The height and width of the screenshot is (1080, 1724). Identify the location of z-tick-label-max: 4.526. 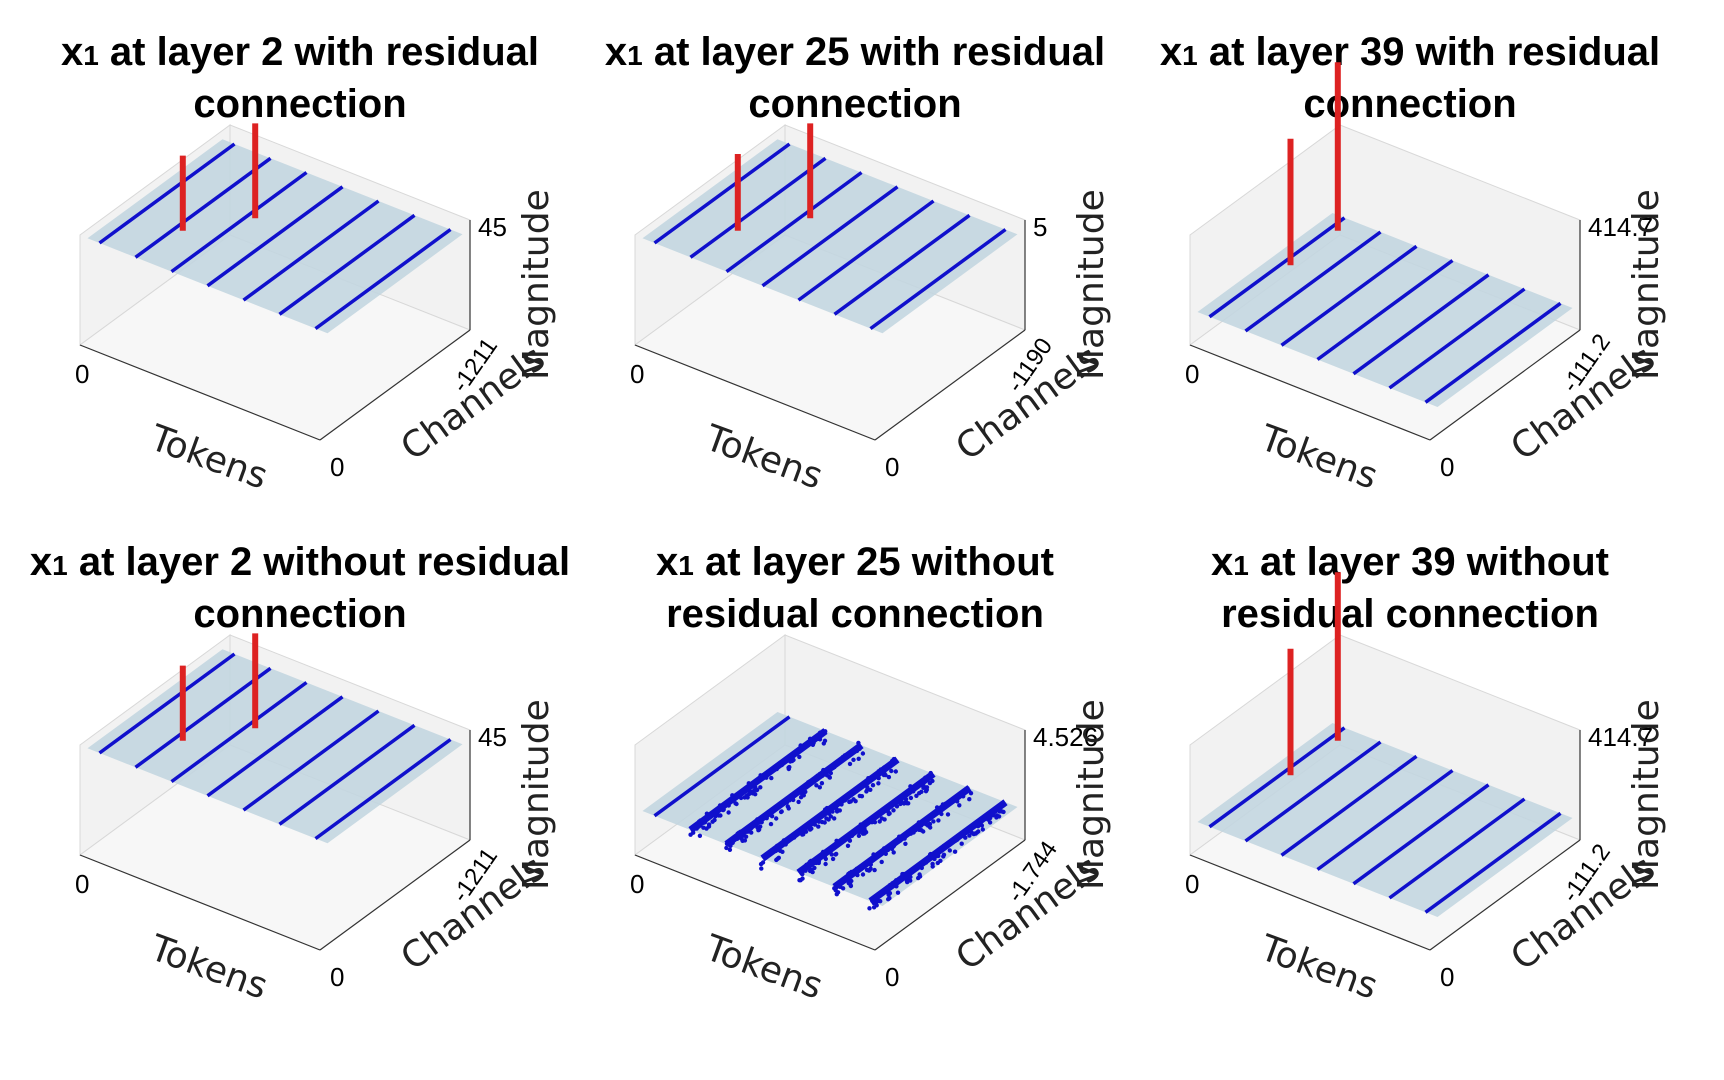
(1065, 737).